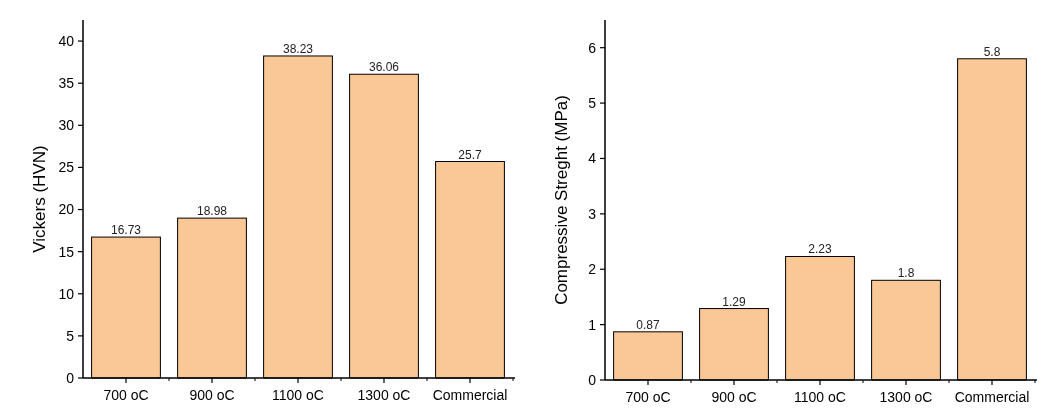 This screenshot has height=416, width=1061. Describe the element at coordinates (592, 324) in the screenshot. I see `y-tick-label: 1` at that location.